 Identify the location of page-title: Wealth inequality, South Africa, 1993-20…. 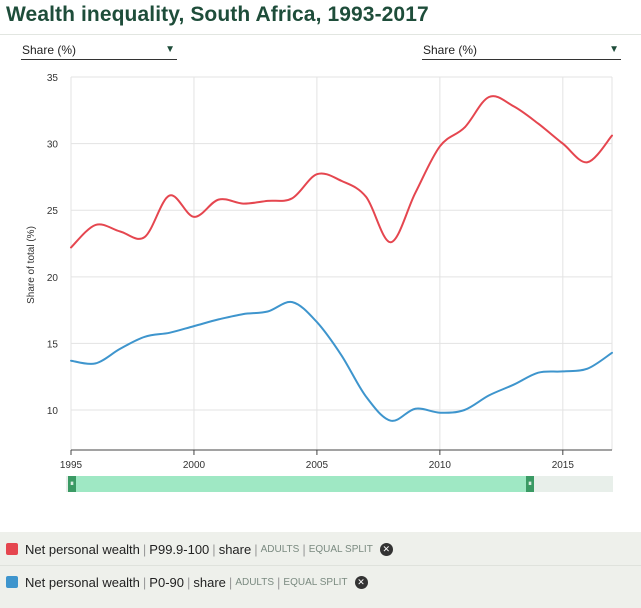
(217, 14).